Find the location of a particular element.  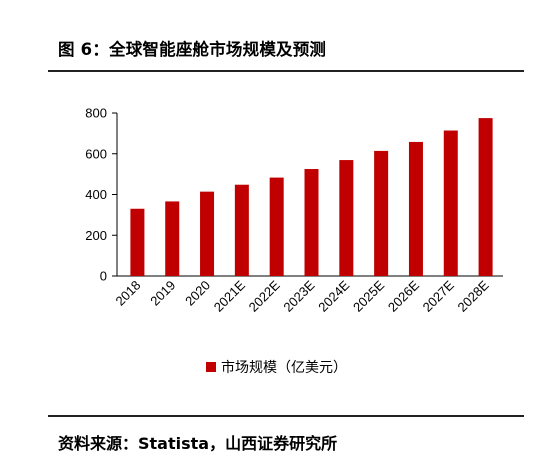

bar-2019 is located at coordinates (172, 238).